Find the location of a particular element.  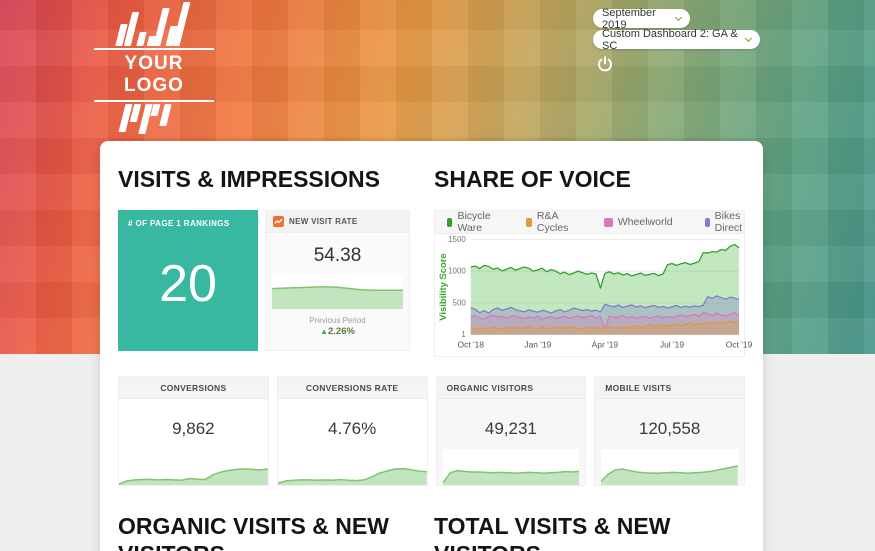

section-title-share-of-voice: SHARE OF VOICE is located at coordinates (532, 179).